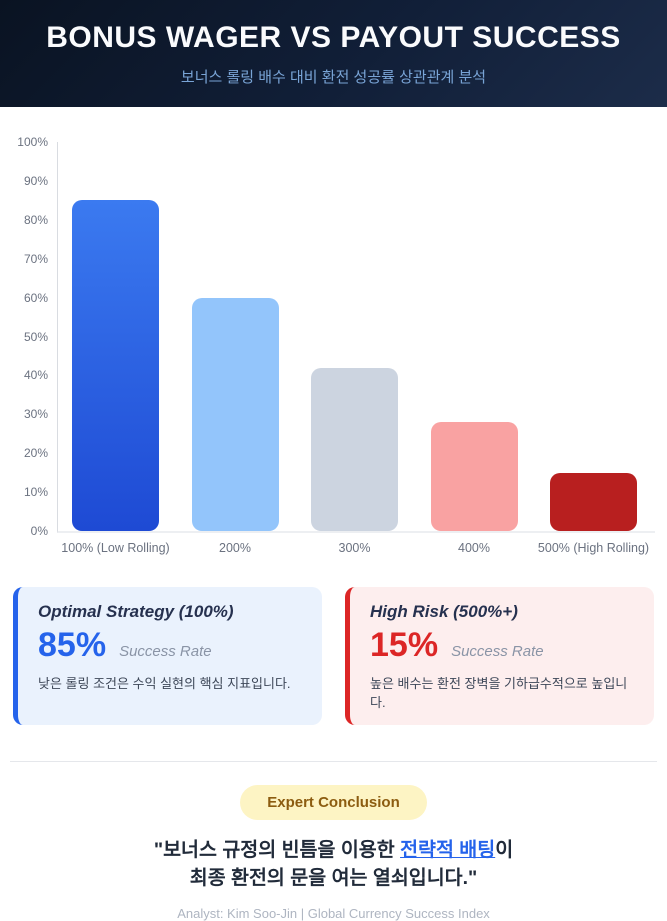 This screenshot has height=921, width=667. I want to click on bar-column: 200%, so click(235, 348).